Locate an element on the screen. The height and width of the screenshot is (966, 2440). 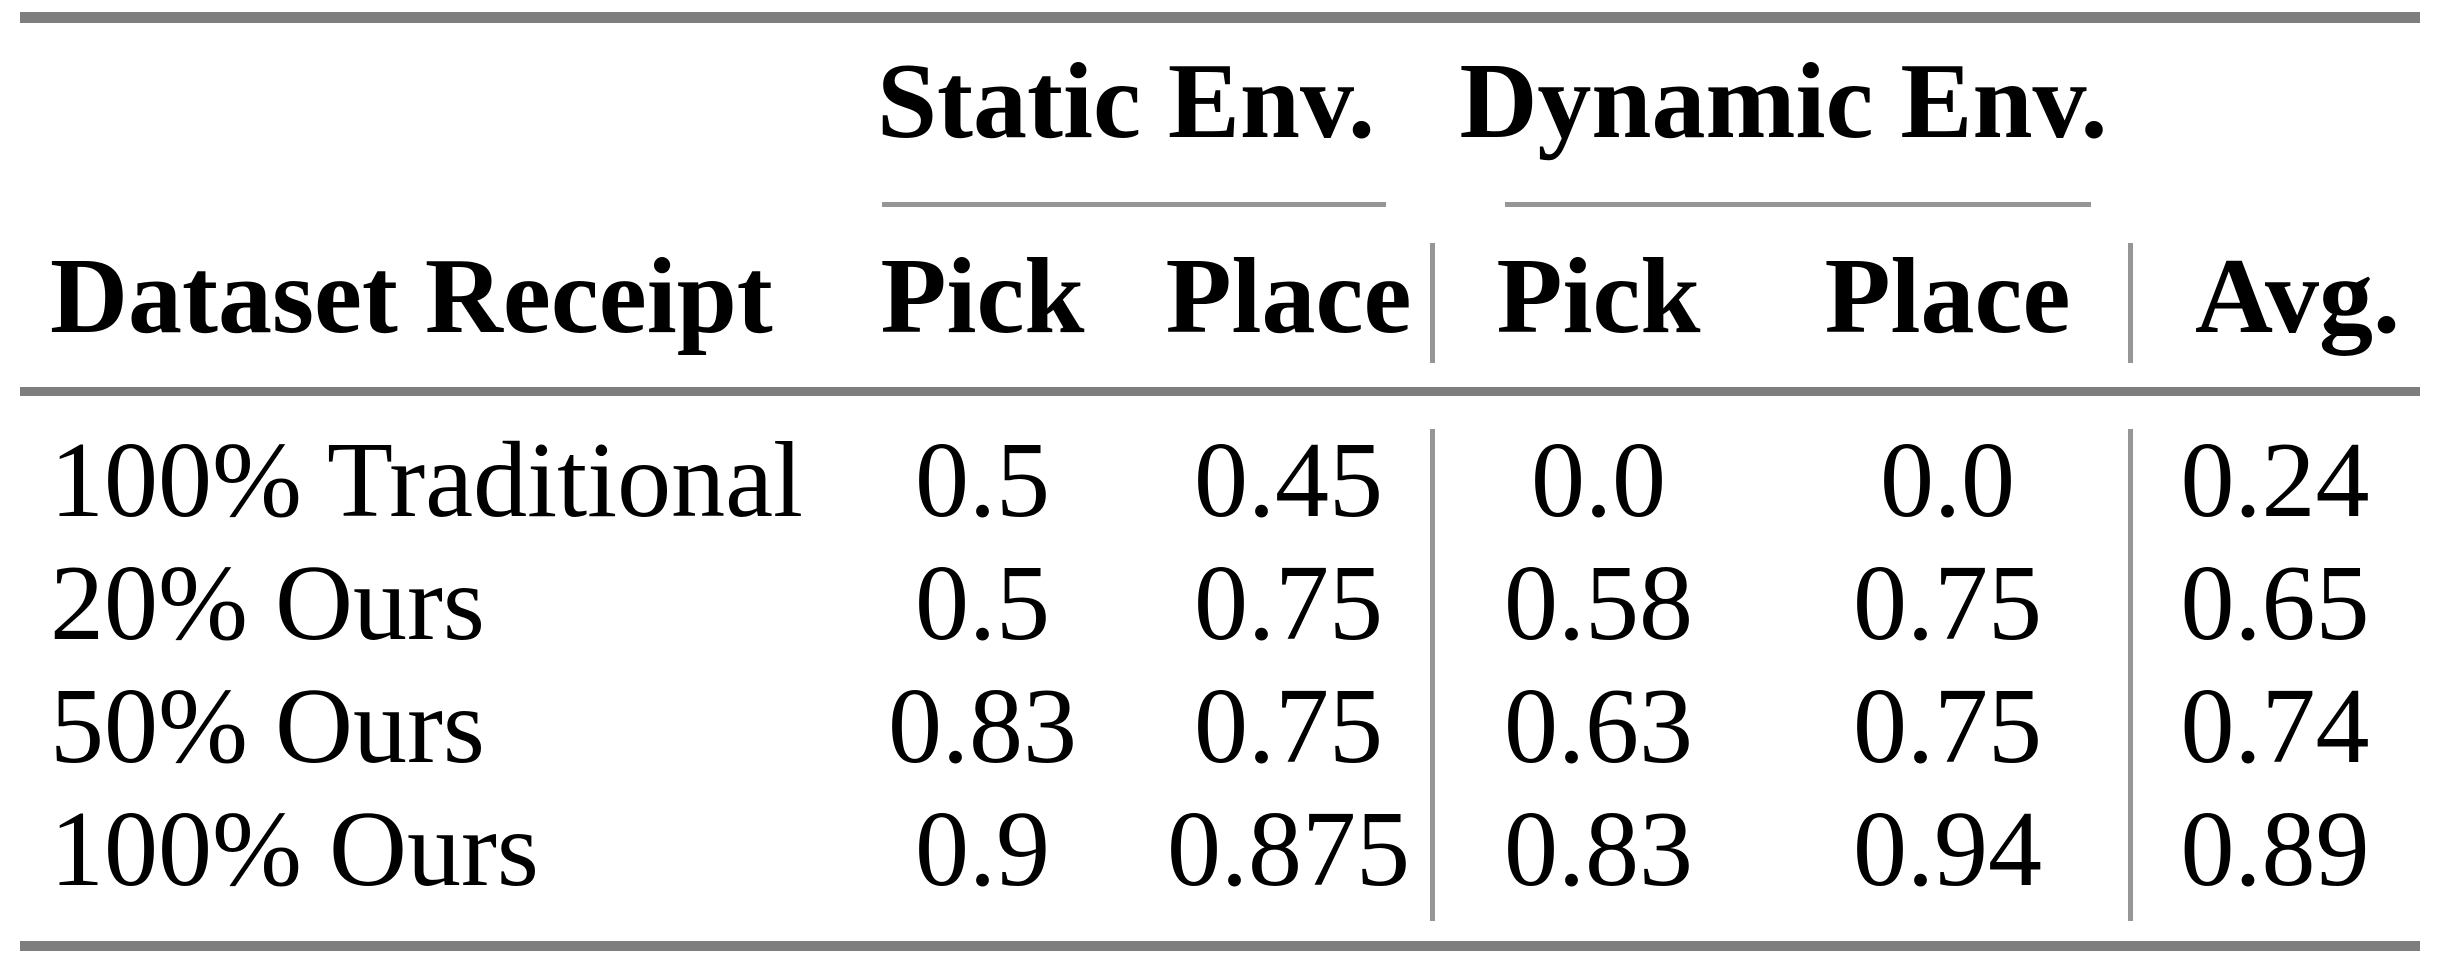
header-dynamic-place: Place is located at coordinates (1947, 296).